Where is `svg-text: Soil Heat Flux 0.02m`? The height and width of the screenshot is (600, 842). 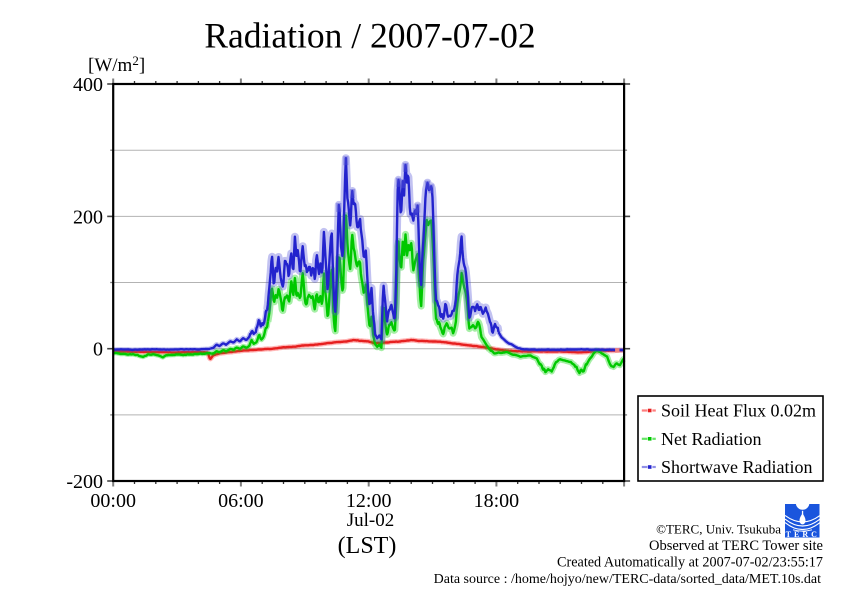
svg-text: Soil Heat Flux 0.02m is located at coordinates (738, 411).